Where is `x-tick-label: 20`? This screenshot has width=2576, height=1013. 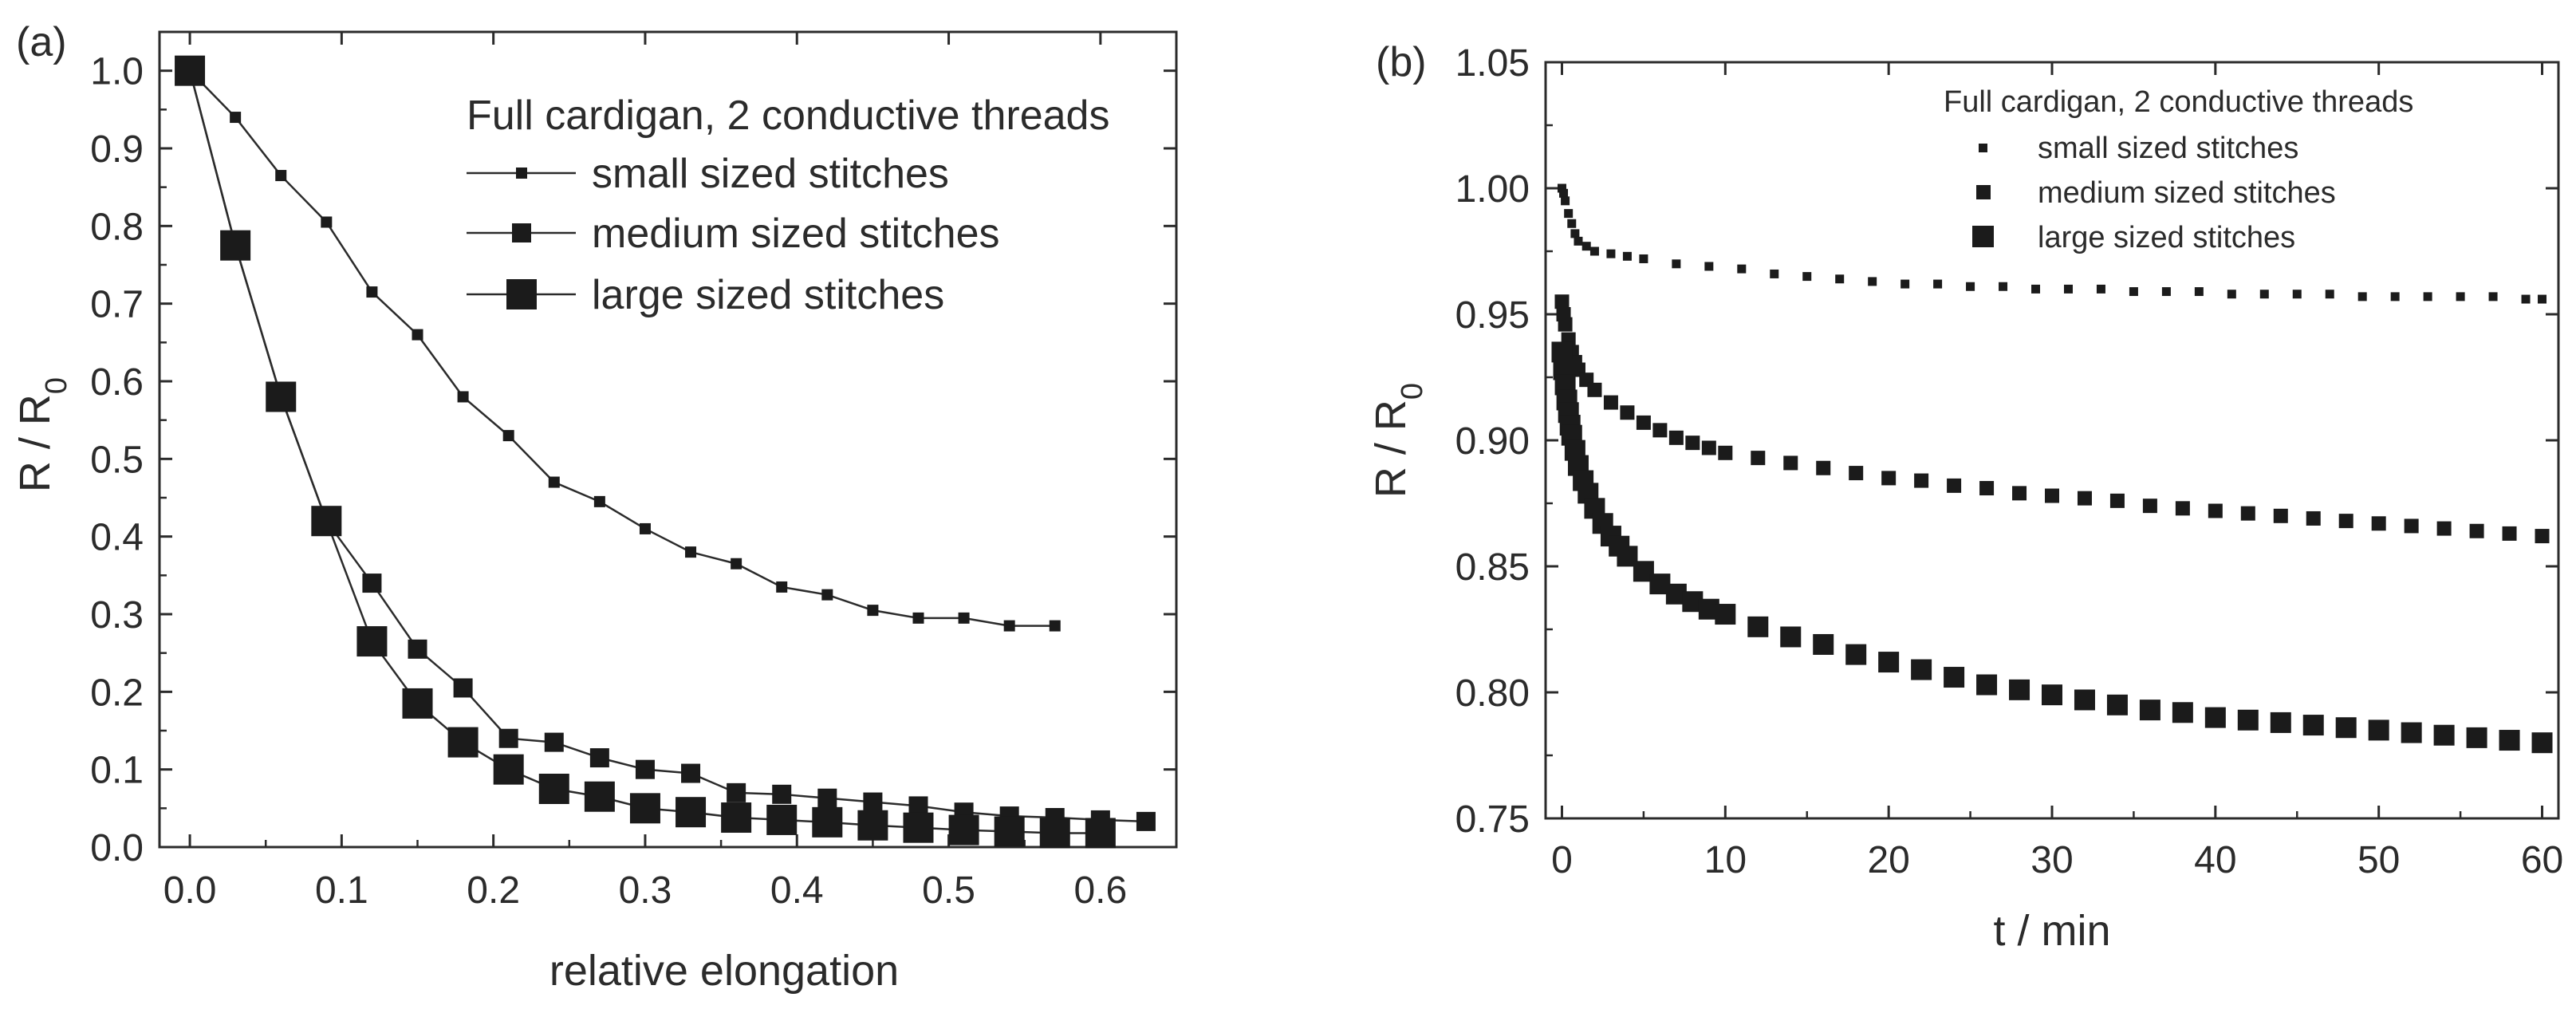 x-tick-label: 20 is located at coordinates (1888, 860).